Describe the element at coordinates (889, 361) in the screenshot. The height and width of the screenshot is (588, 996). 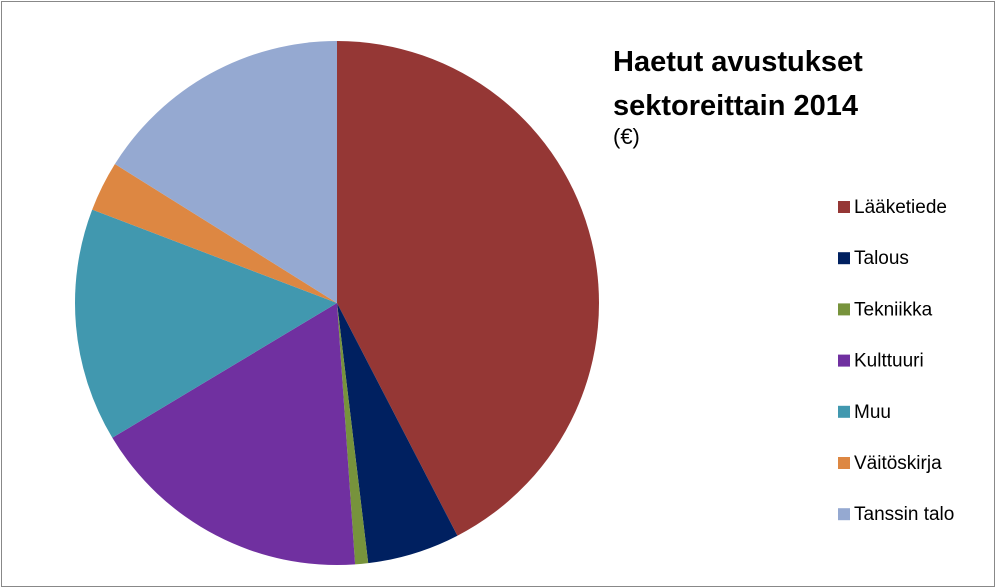
I see `legend-label: Kulttuuri` at that location.